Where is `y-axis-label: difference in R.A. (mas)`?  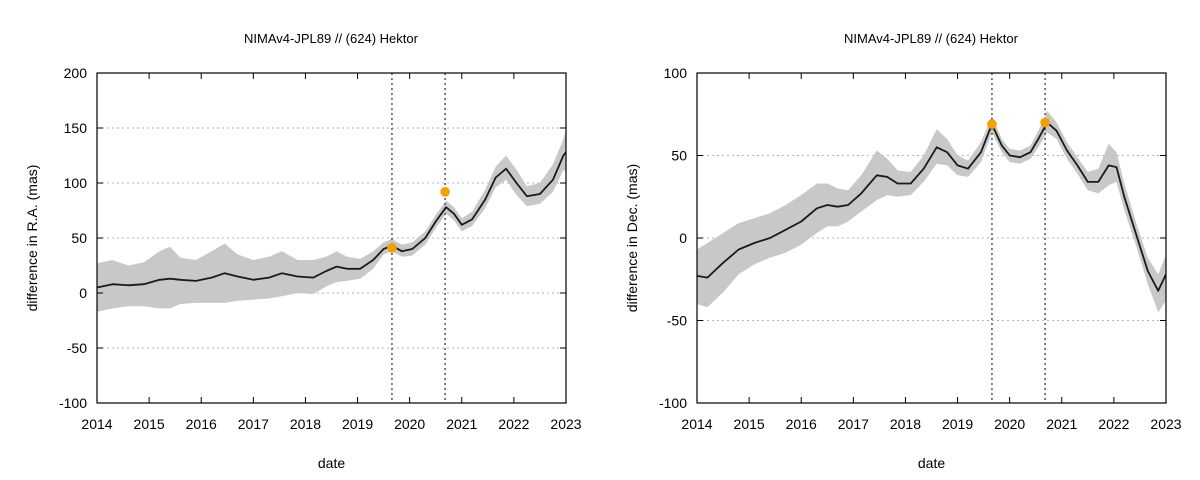 y-axis-label: difference in R.A. (mas) is located at coordinates (32, 238).